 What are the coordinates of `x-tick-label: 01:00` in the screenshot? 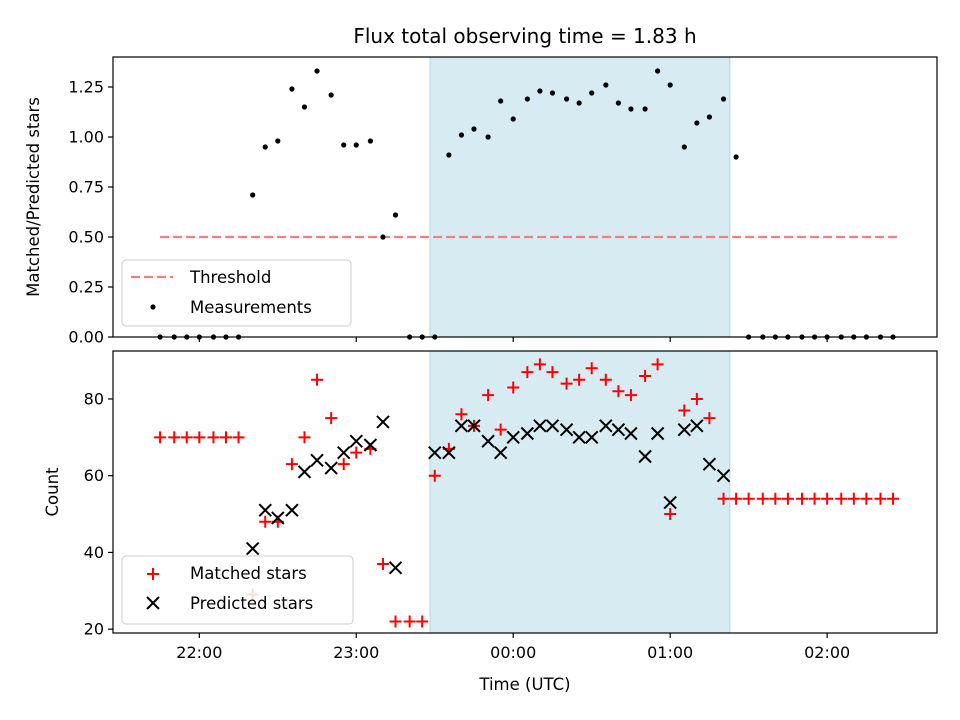 It's located at (670, 652).